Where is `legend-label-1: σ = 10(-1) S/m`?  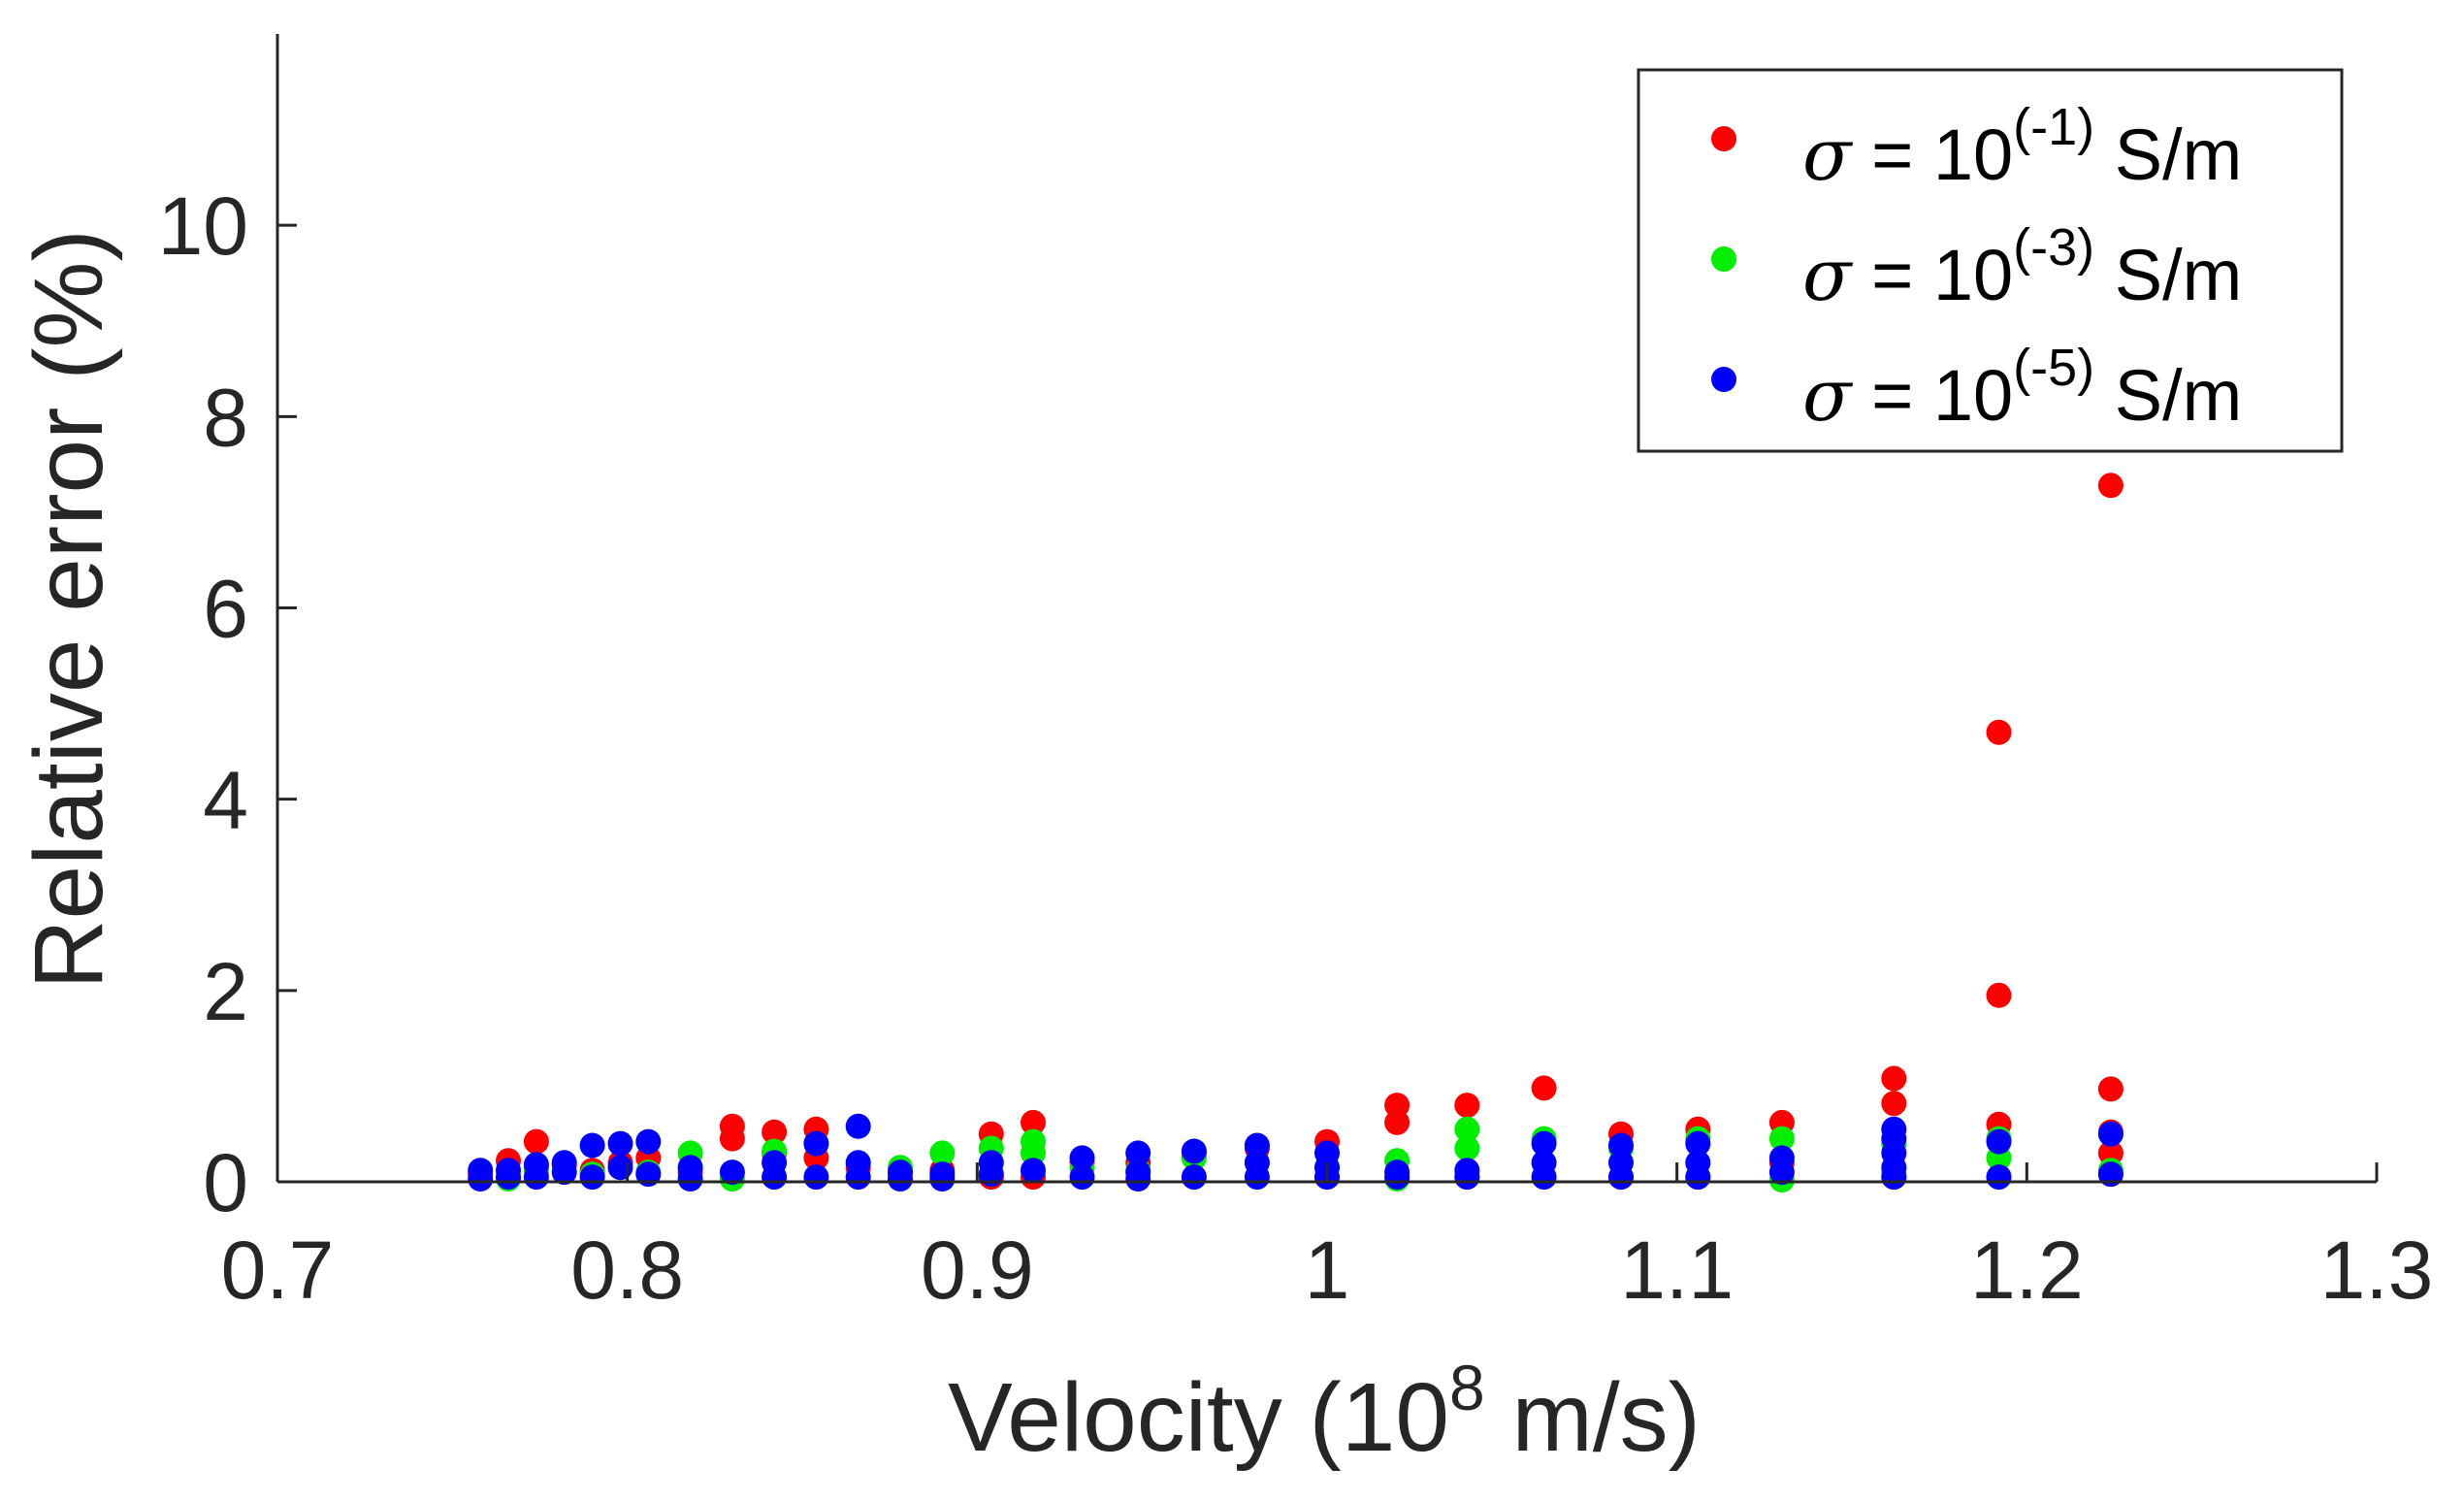 legend-label-1: σ = 10(-1) S/m is located at coordinates (2022, 147).